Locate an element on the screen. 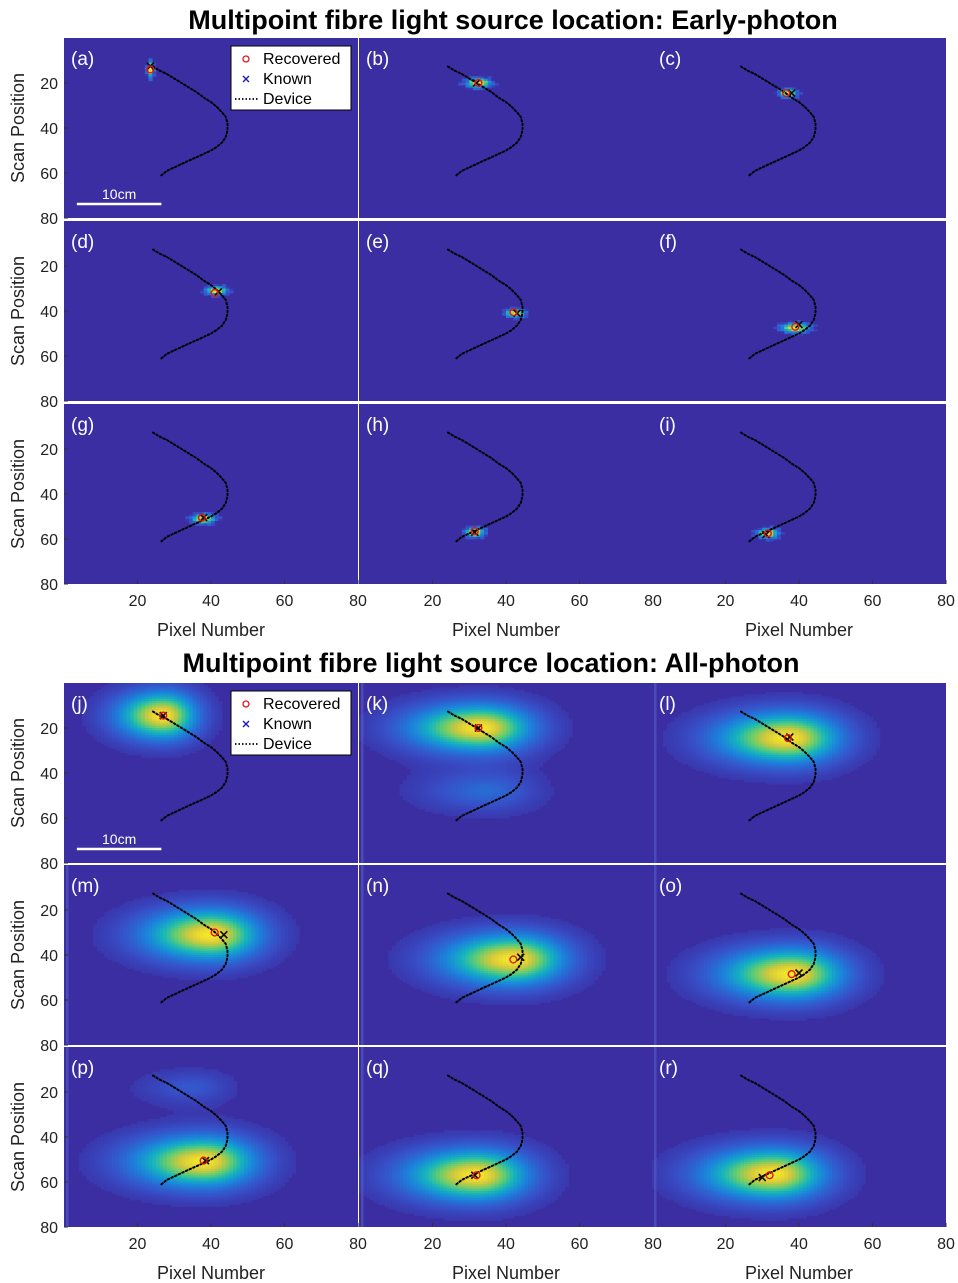 The width and height of the screenshot is (958, 1283). legend-known-marker is located at coordinates (246, 724).